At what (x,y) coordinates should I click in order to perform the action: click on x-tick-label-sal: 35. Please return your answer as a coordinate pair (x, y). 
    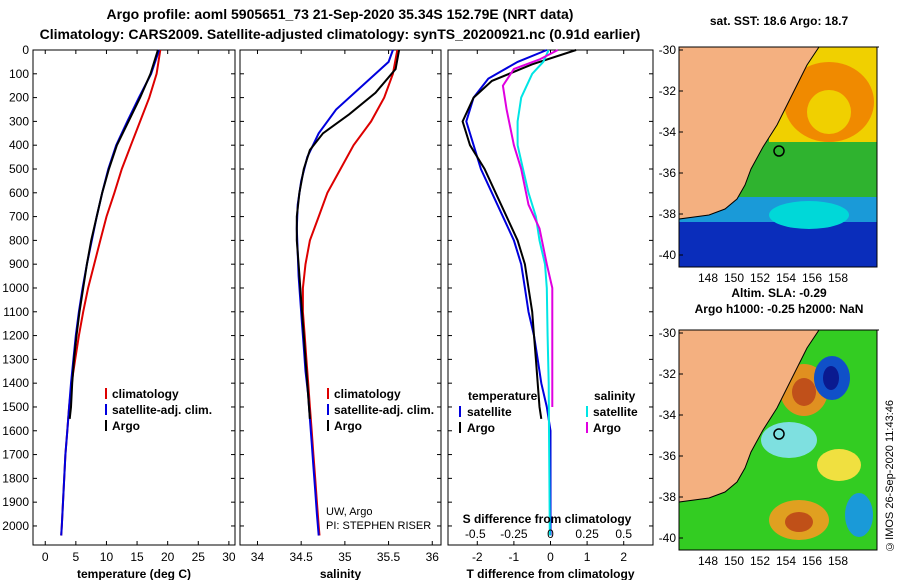
    Looking at the image, I should click on (345, 557).